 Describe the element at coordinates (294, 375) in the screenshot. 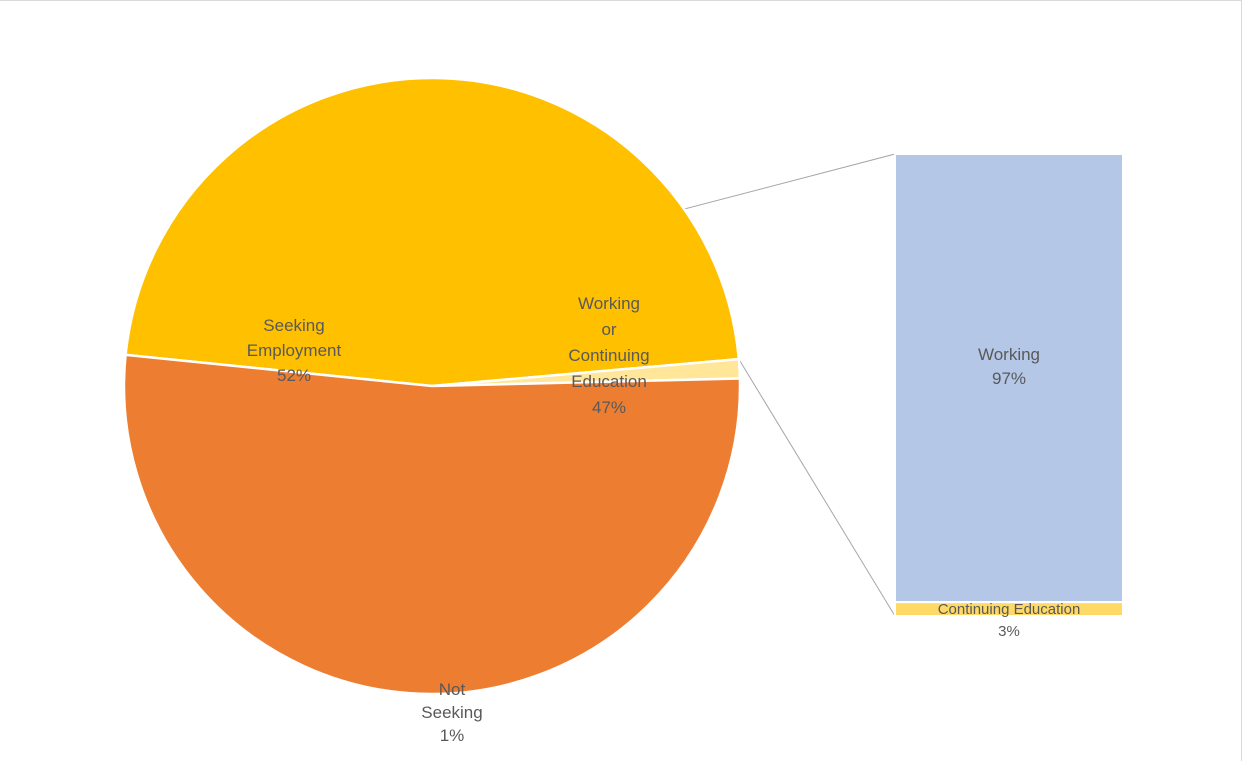

I see `data-label-seeking-2: 52%` at that location.